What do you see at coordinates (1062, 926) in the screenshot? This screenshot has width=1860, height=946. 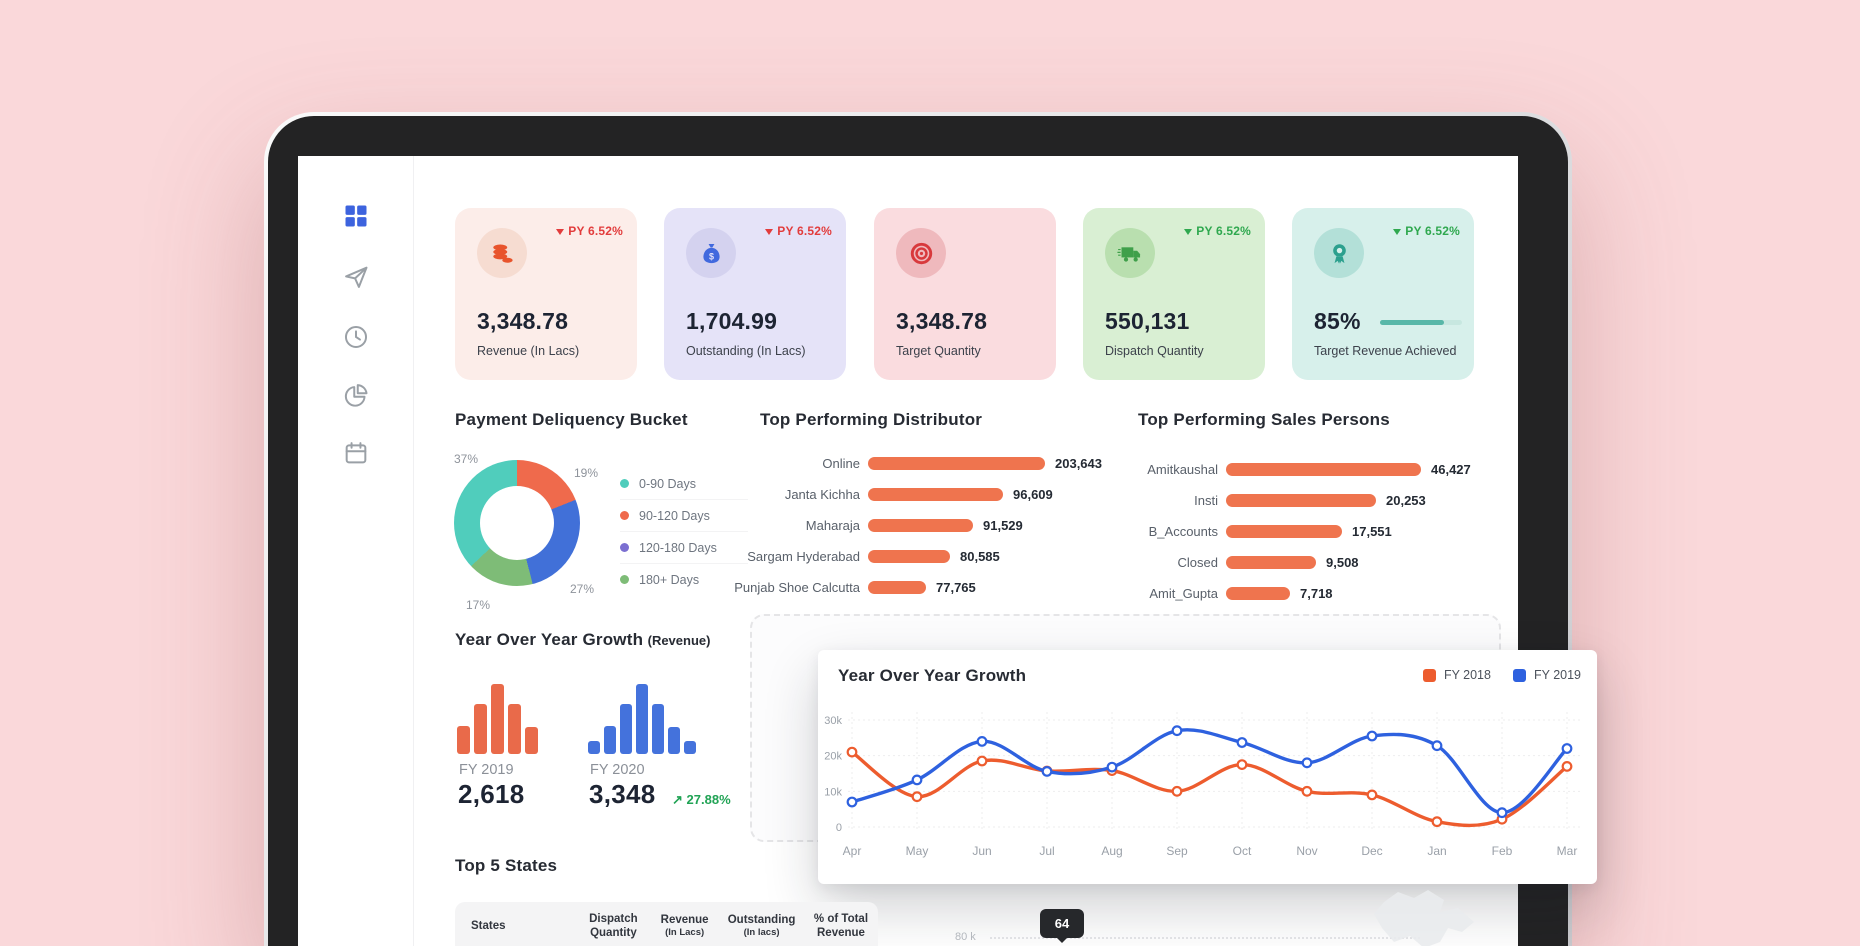 I see `map-tooltip: 64` at bounding box center [1062, 926].